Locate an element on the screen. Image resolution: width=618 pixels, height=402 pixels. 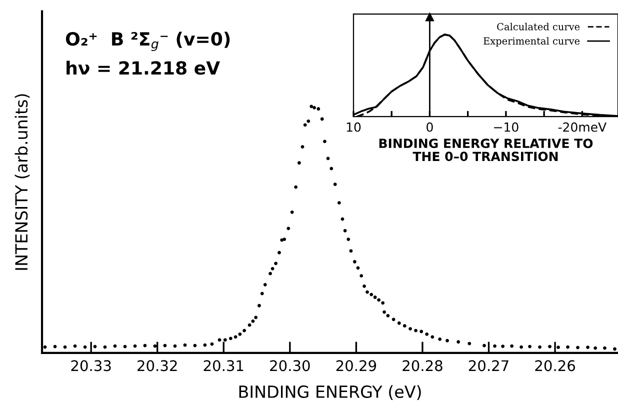
x-tick-label: 20.31 is located at coordinates (224, 366).